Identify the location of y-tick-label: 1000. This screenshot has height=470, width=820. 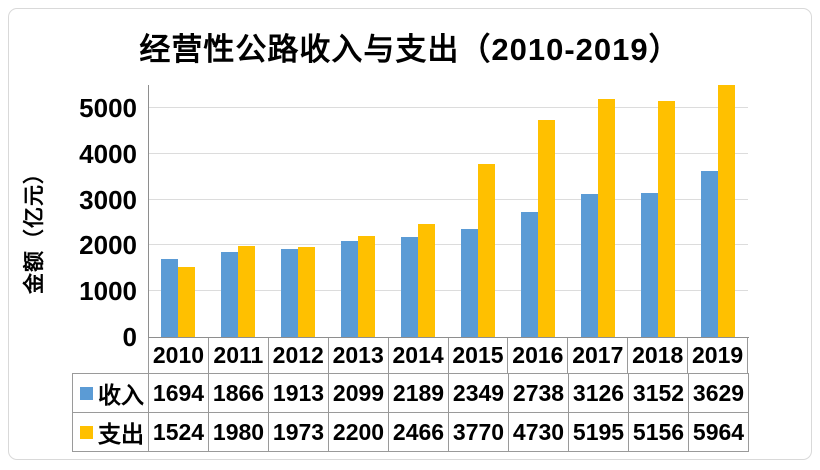
(108, 291).